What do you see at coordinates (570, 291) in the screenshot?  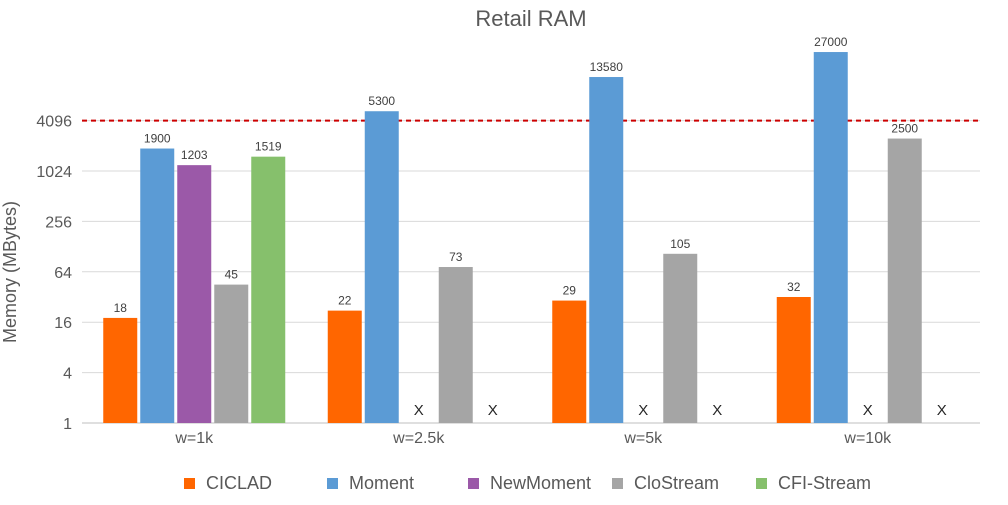 I see `data-label: 29` at bounding box center [570, 291].